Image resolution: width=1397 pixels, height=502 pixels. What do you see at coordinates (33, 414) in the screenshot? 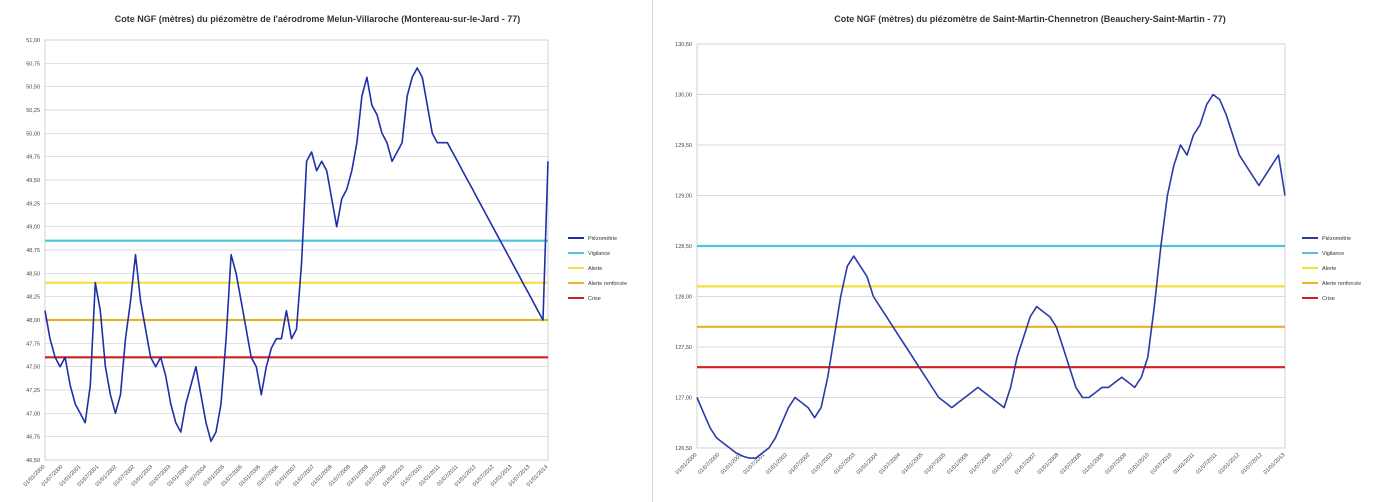
I see `y-tick-label: 47,00` at bounding box center [33, 414].